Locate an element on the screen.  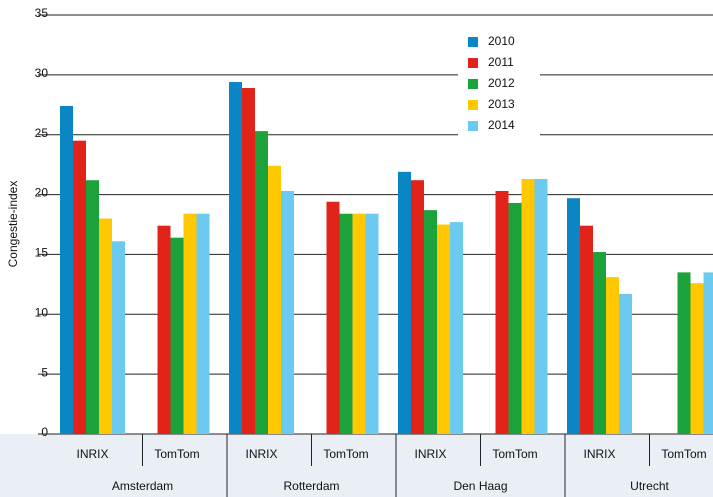
legend-label: 2010 is located at coordinates (501, 41).